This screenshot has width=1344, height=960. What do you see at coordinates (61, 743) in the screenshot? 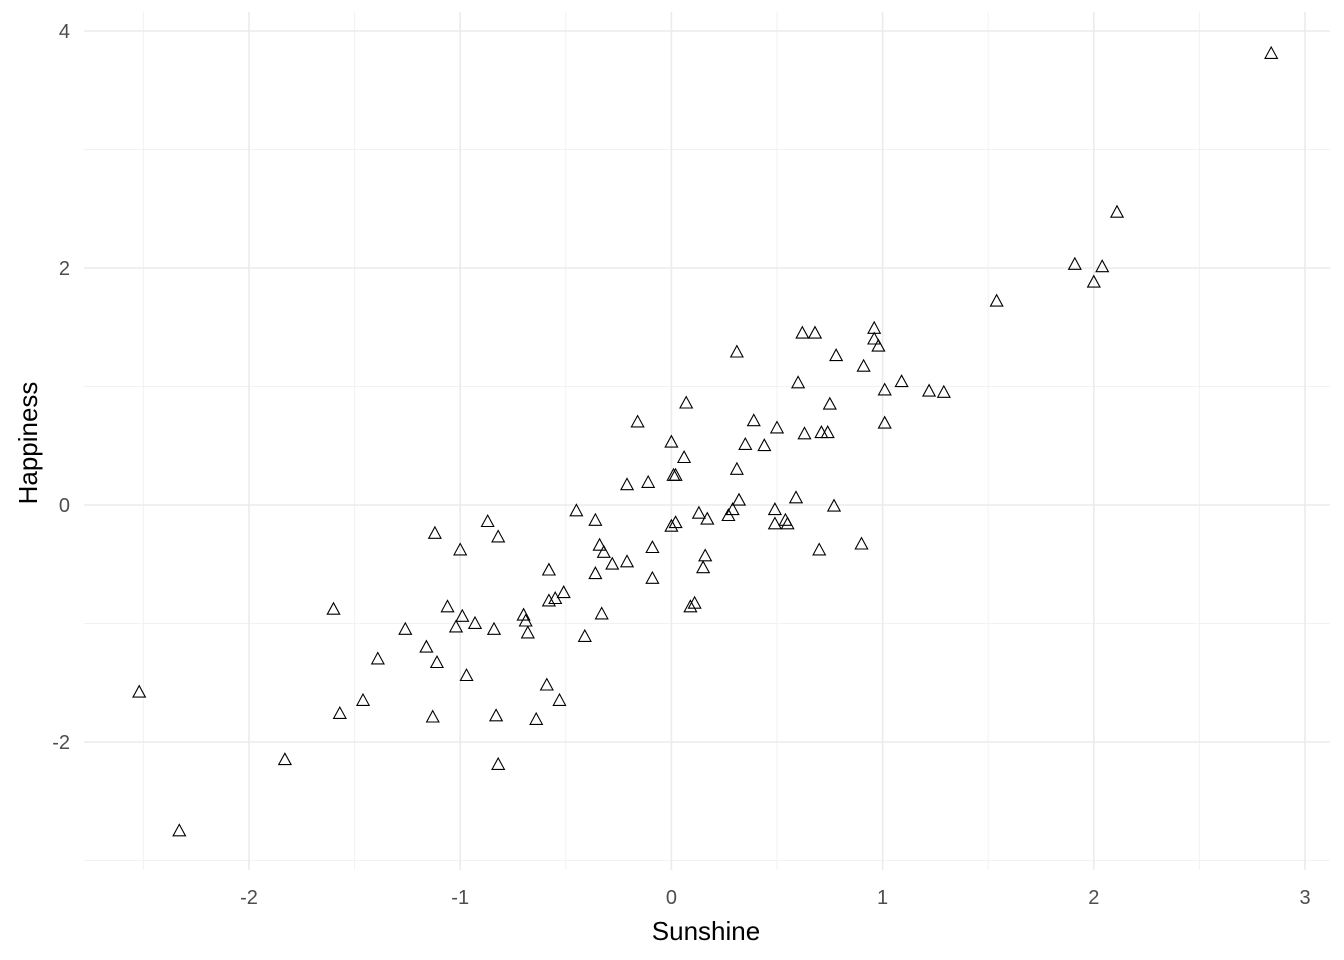
I see `y-tick-label: -2` at bounding box center [61, 743].